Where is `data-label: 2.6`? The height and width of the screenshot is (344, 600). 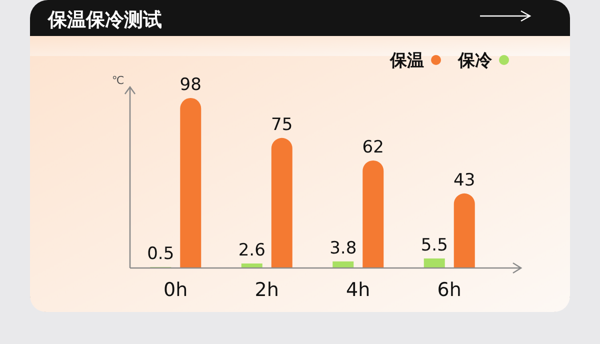 data-label: 2.6 is located at coordinates (252, 250).